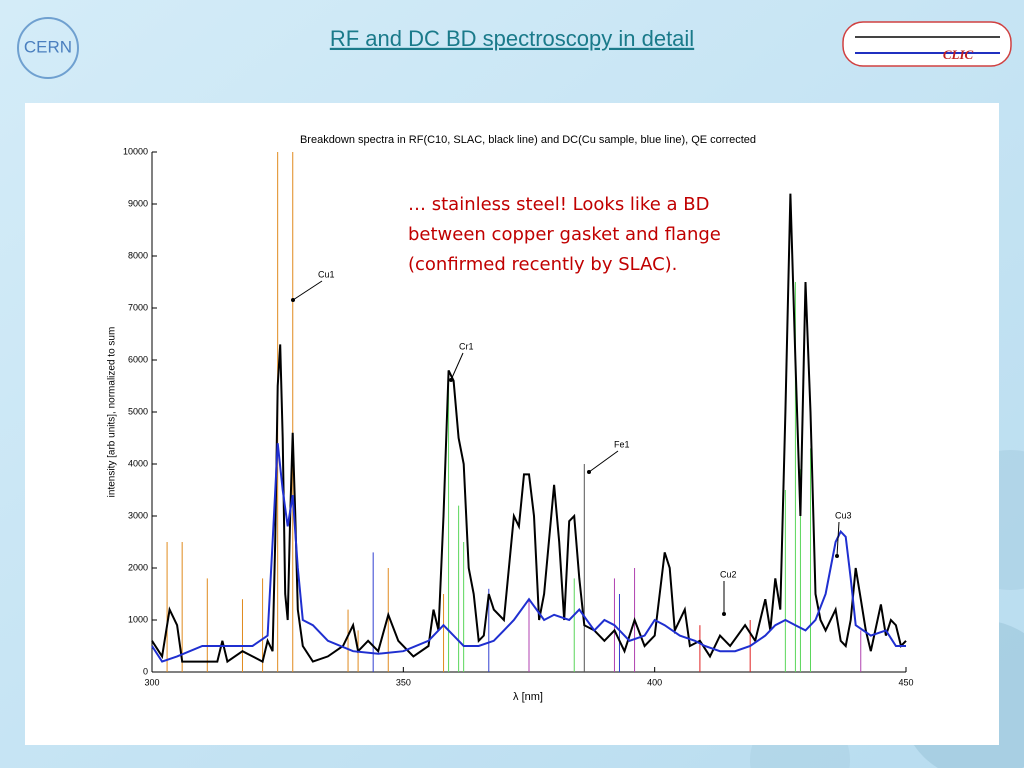 The width and height of the screenshot is (1024, 773). I want to click on annotation: Cu2, so click(728, 574).